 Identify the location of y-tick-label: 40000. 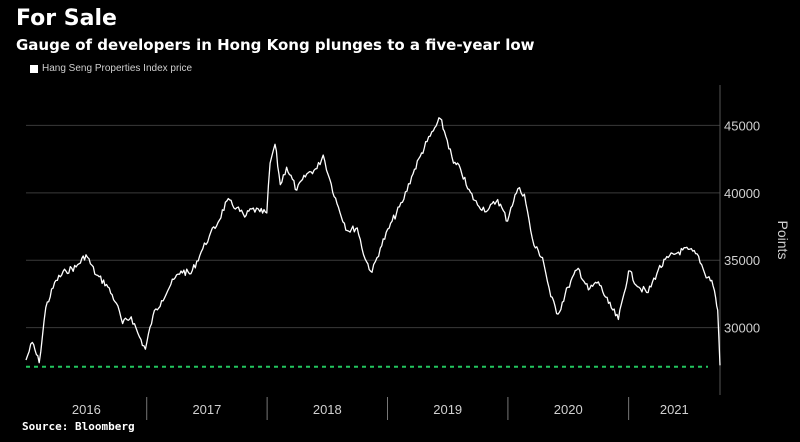
(742, 193).